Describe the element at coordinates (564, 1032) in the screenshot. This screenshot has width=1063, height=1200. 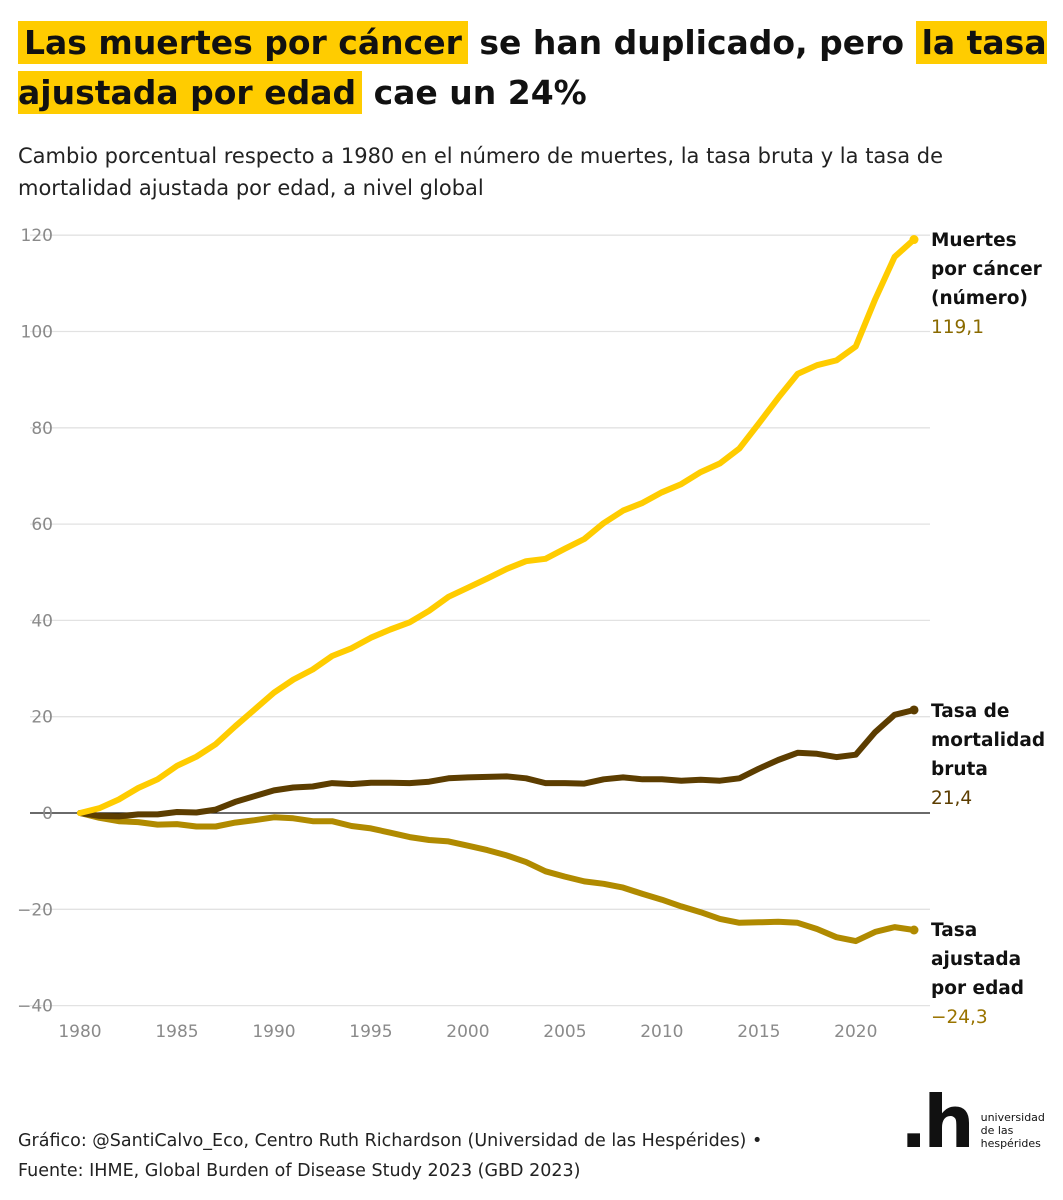
I see `x-tick-label: 2005` at that location.